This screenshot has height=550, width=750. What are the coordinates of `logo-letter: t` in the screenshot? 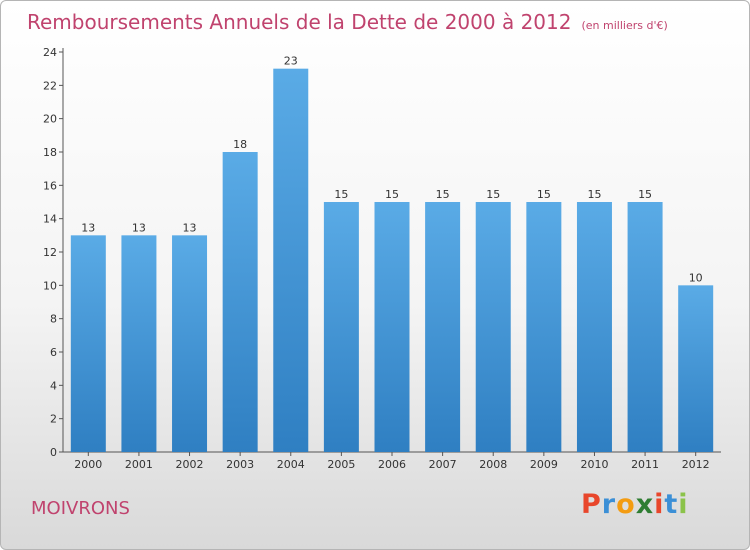 It's located at (671, 504).